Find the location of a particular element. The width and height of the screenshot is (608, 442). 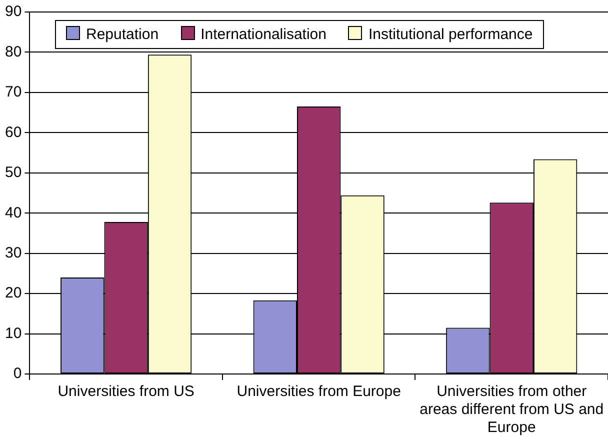

y-tick-label: 70 is located at coordinates (13, 92).